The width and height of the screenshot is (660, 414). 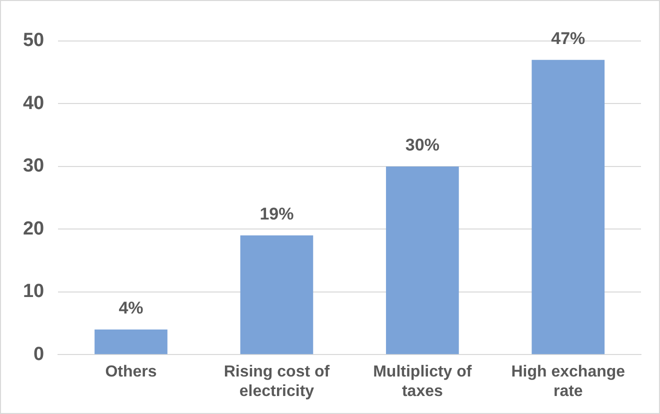 I want to click on data-label: 4%, so click(x=131, y=308).